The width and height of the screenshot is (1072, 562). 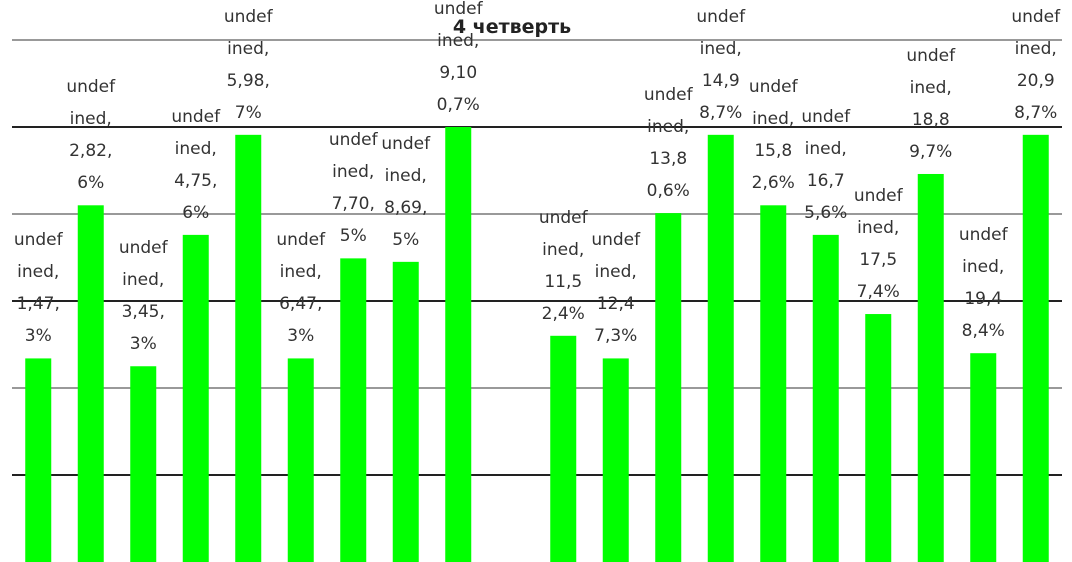 I want to click on data-label-box: undefined,6,47,3%, so click(x=301, y=288).